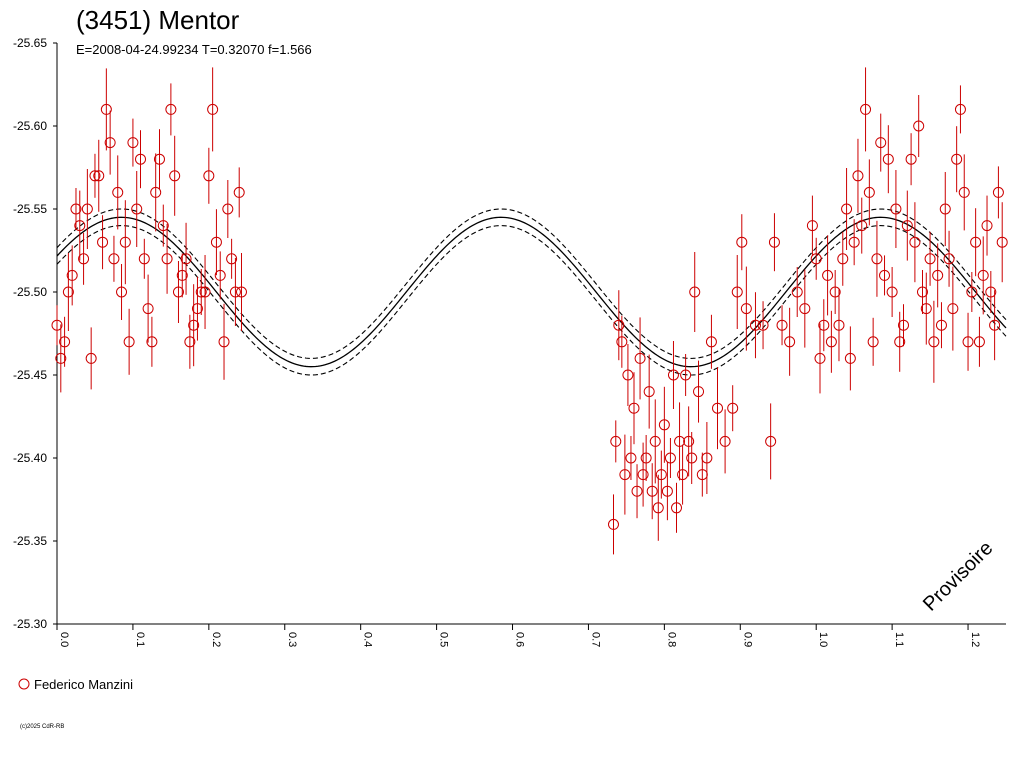  What do you see at coordinates (899, 639) in the screenshot?
I see `x-tick-label: 1.1` at bounding box center [899, 639].